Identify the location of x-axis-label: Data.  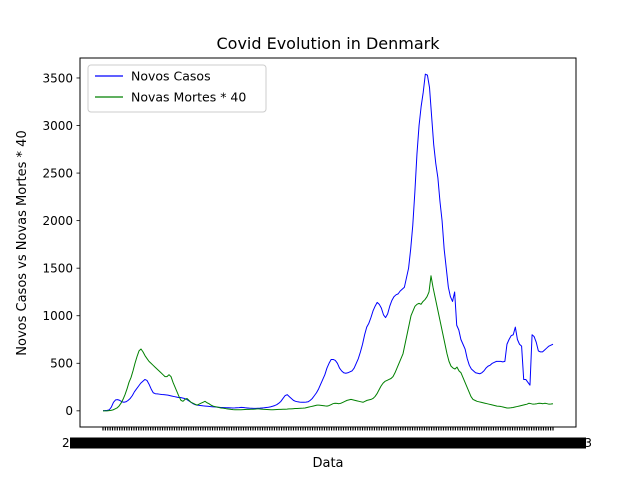
(327, 463).